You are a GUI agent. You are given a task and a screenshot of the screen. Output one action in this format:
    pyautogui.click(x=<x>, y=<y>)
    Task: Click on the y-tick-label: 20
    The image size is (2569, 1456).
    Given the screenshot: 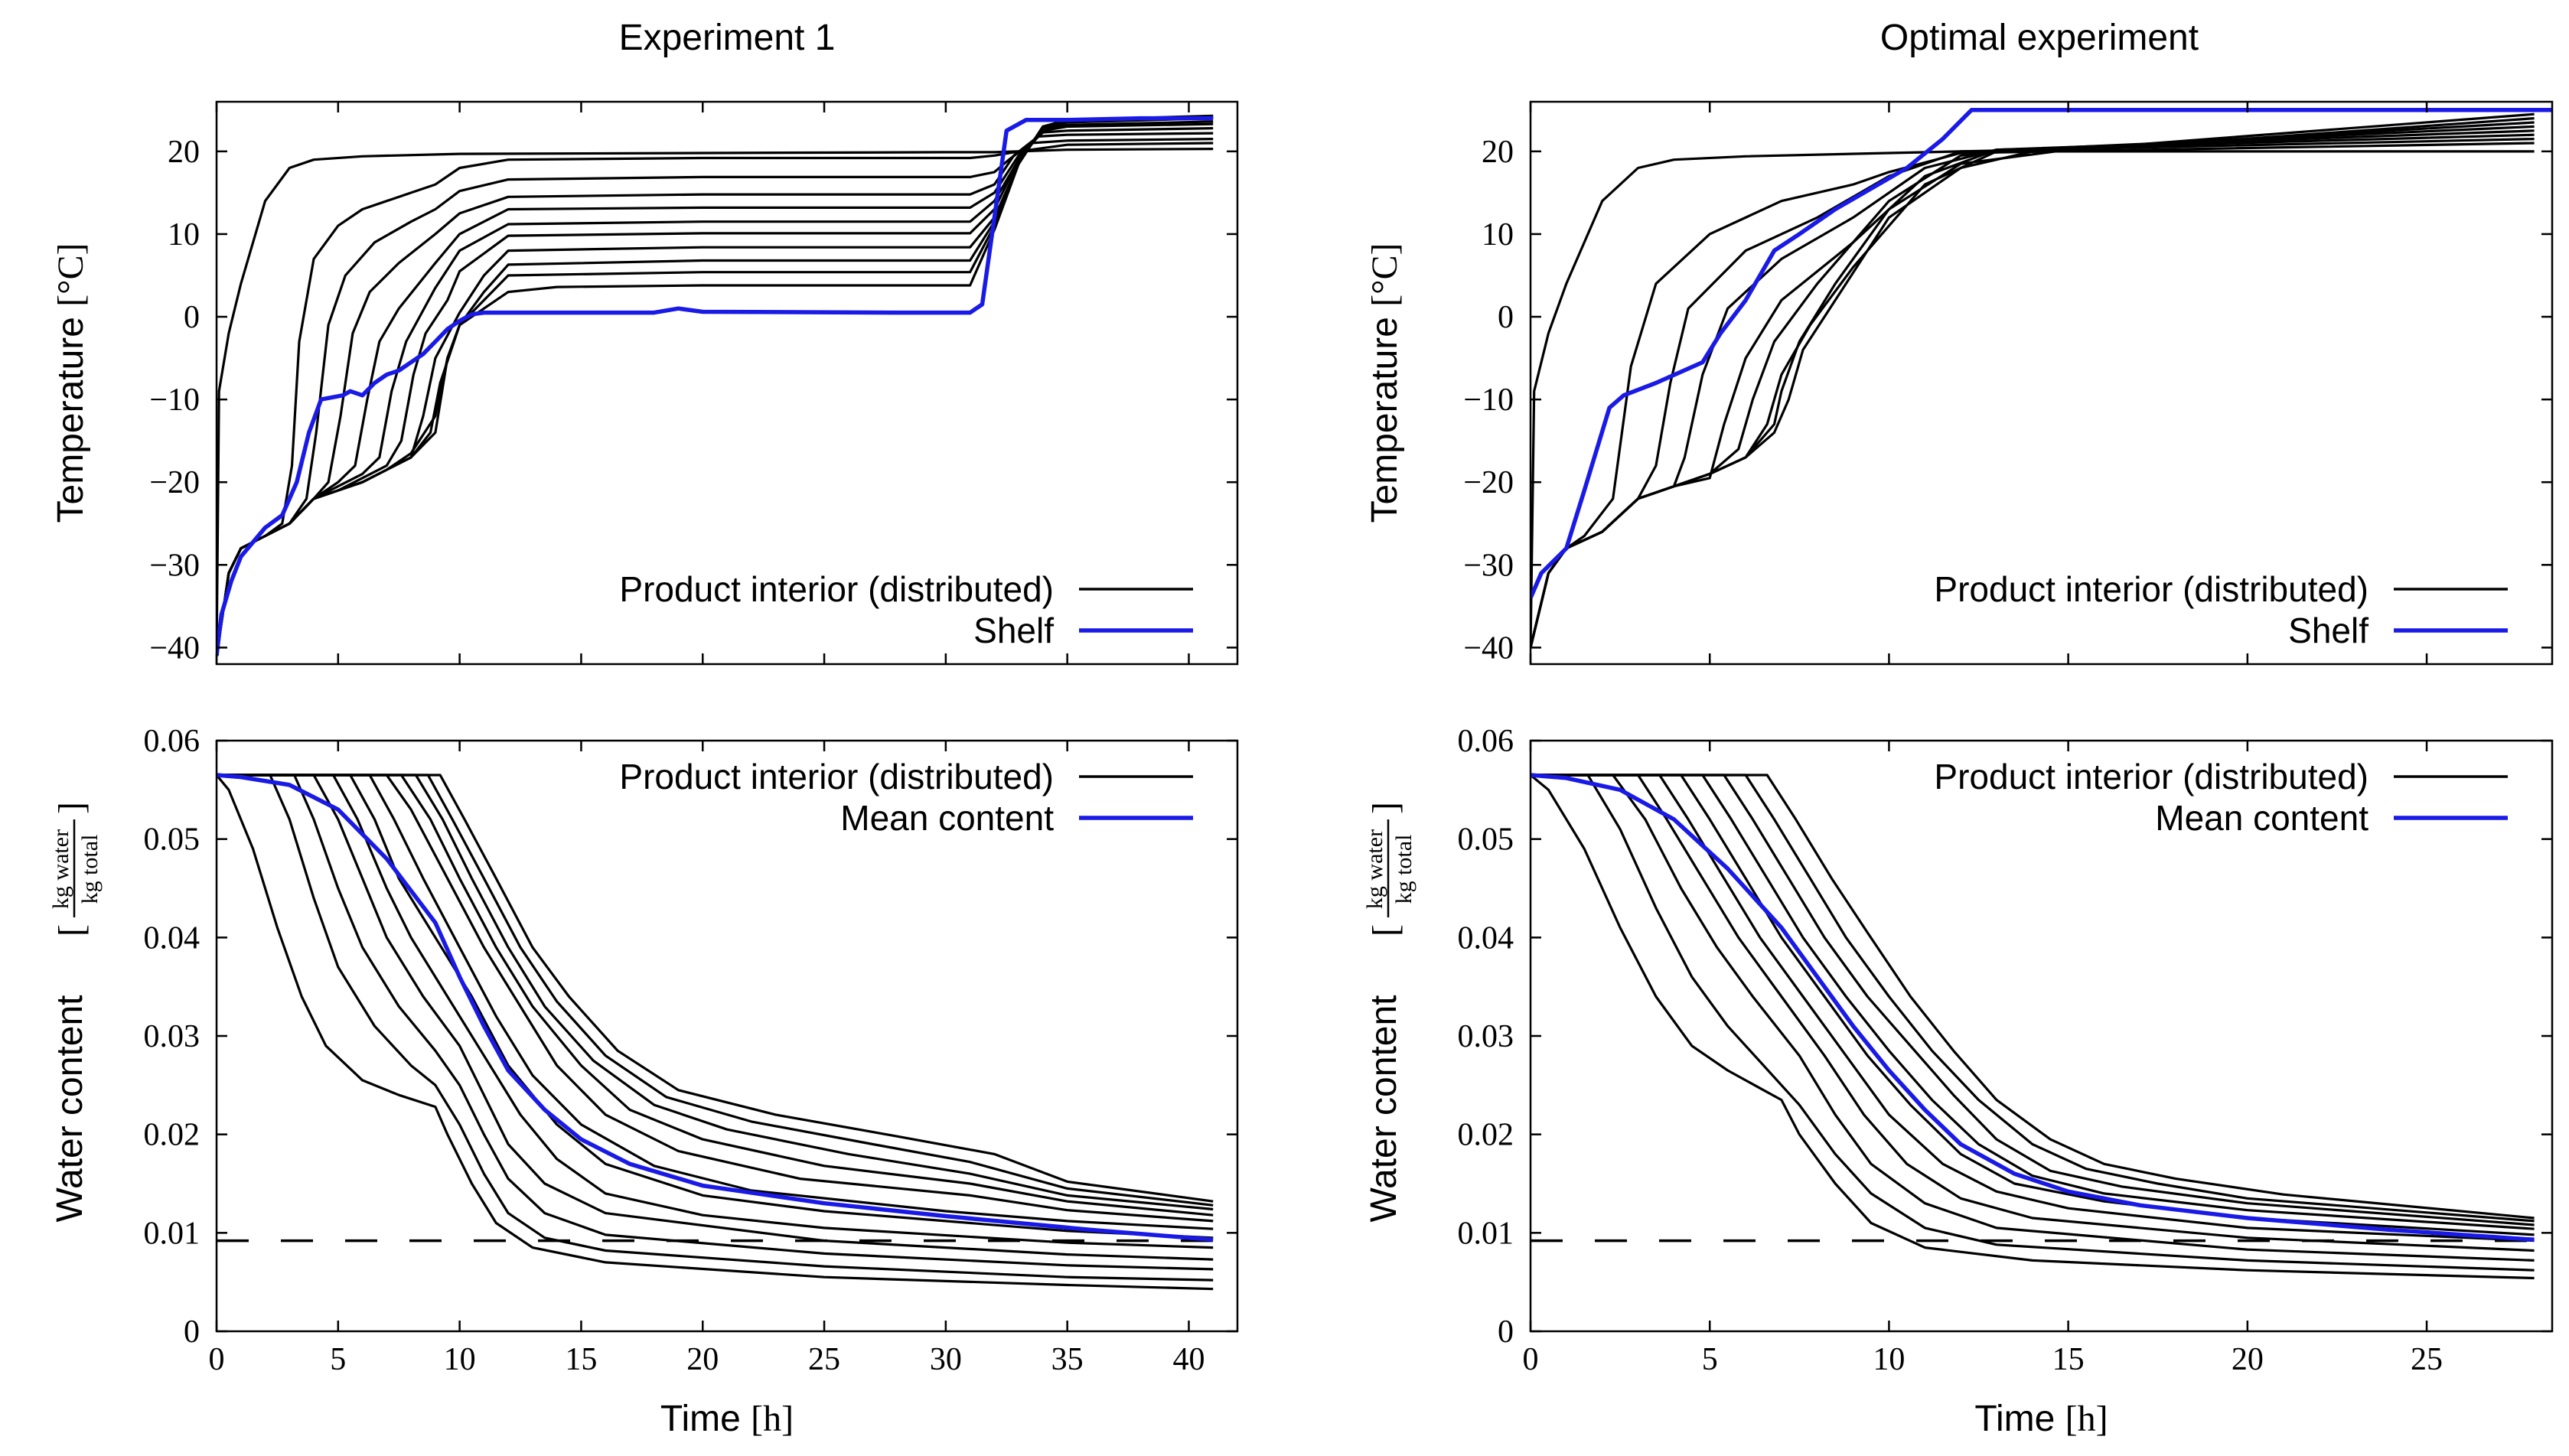 What is the action you would take?
    pyautogui.click(x=1498, y=152)
    